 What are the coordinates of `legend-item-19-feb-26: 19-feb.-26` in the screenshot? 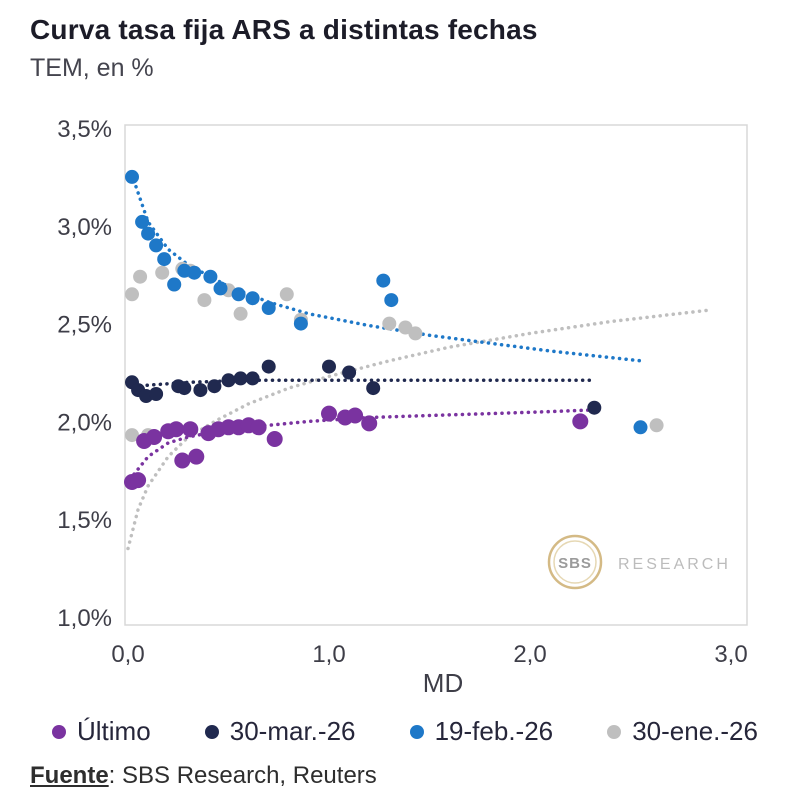 It's located at (481, 731).